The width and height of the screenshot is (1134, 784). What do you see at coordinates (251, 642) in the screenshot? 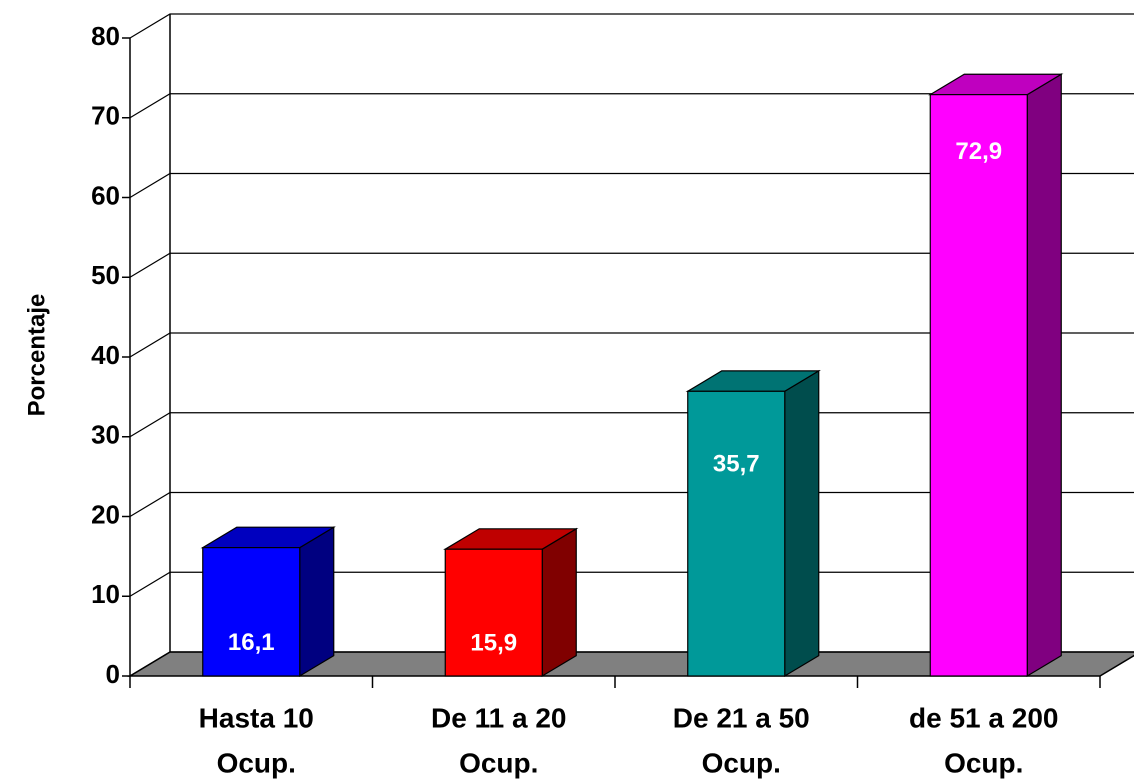
I see `value-label: 16,1` at bounding box center [251, 642].